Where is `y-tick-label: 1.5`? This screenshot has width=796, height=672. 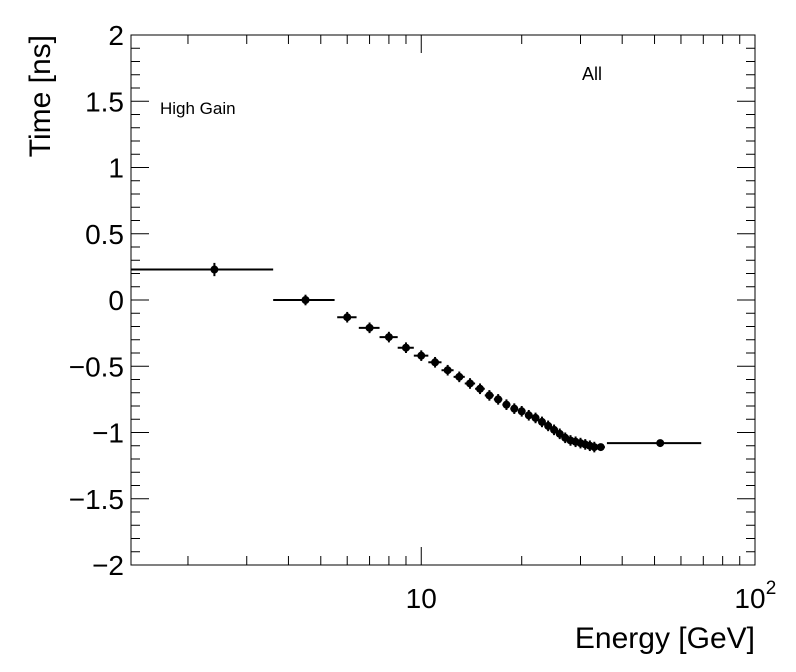 y-tick-label: 1.5 is located at coordinates (104, 101).